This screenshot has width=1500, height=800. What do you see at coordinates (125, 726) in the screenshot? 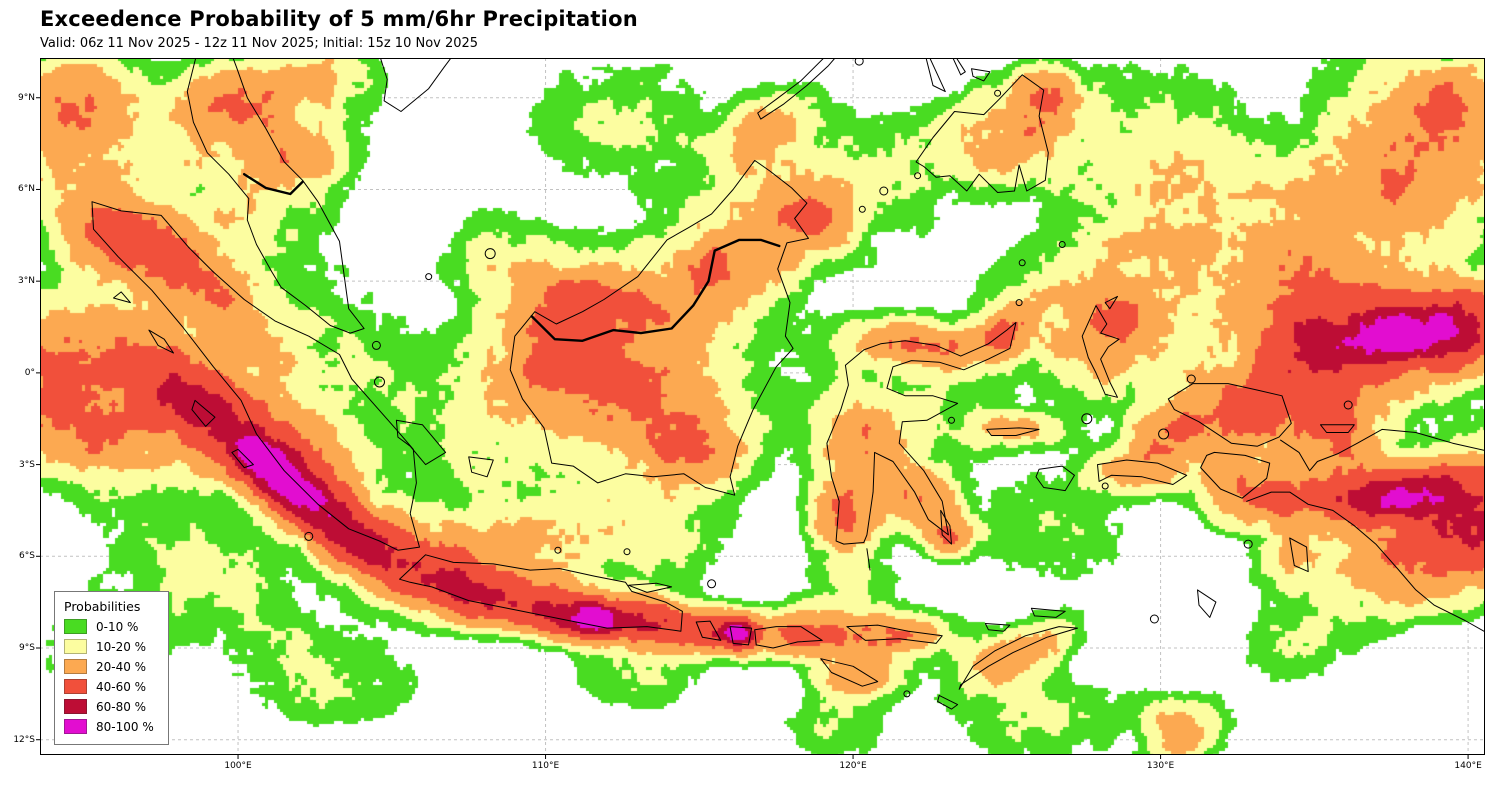
I see `legend-entry-label: 80-100 %` at bounding box center [125, 726].